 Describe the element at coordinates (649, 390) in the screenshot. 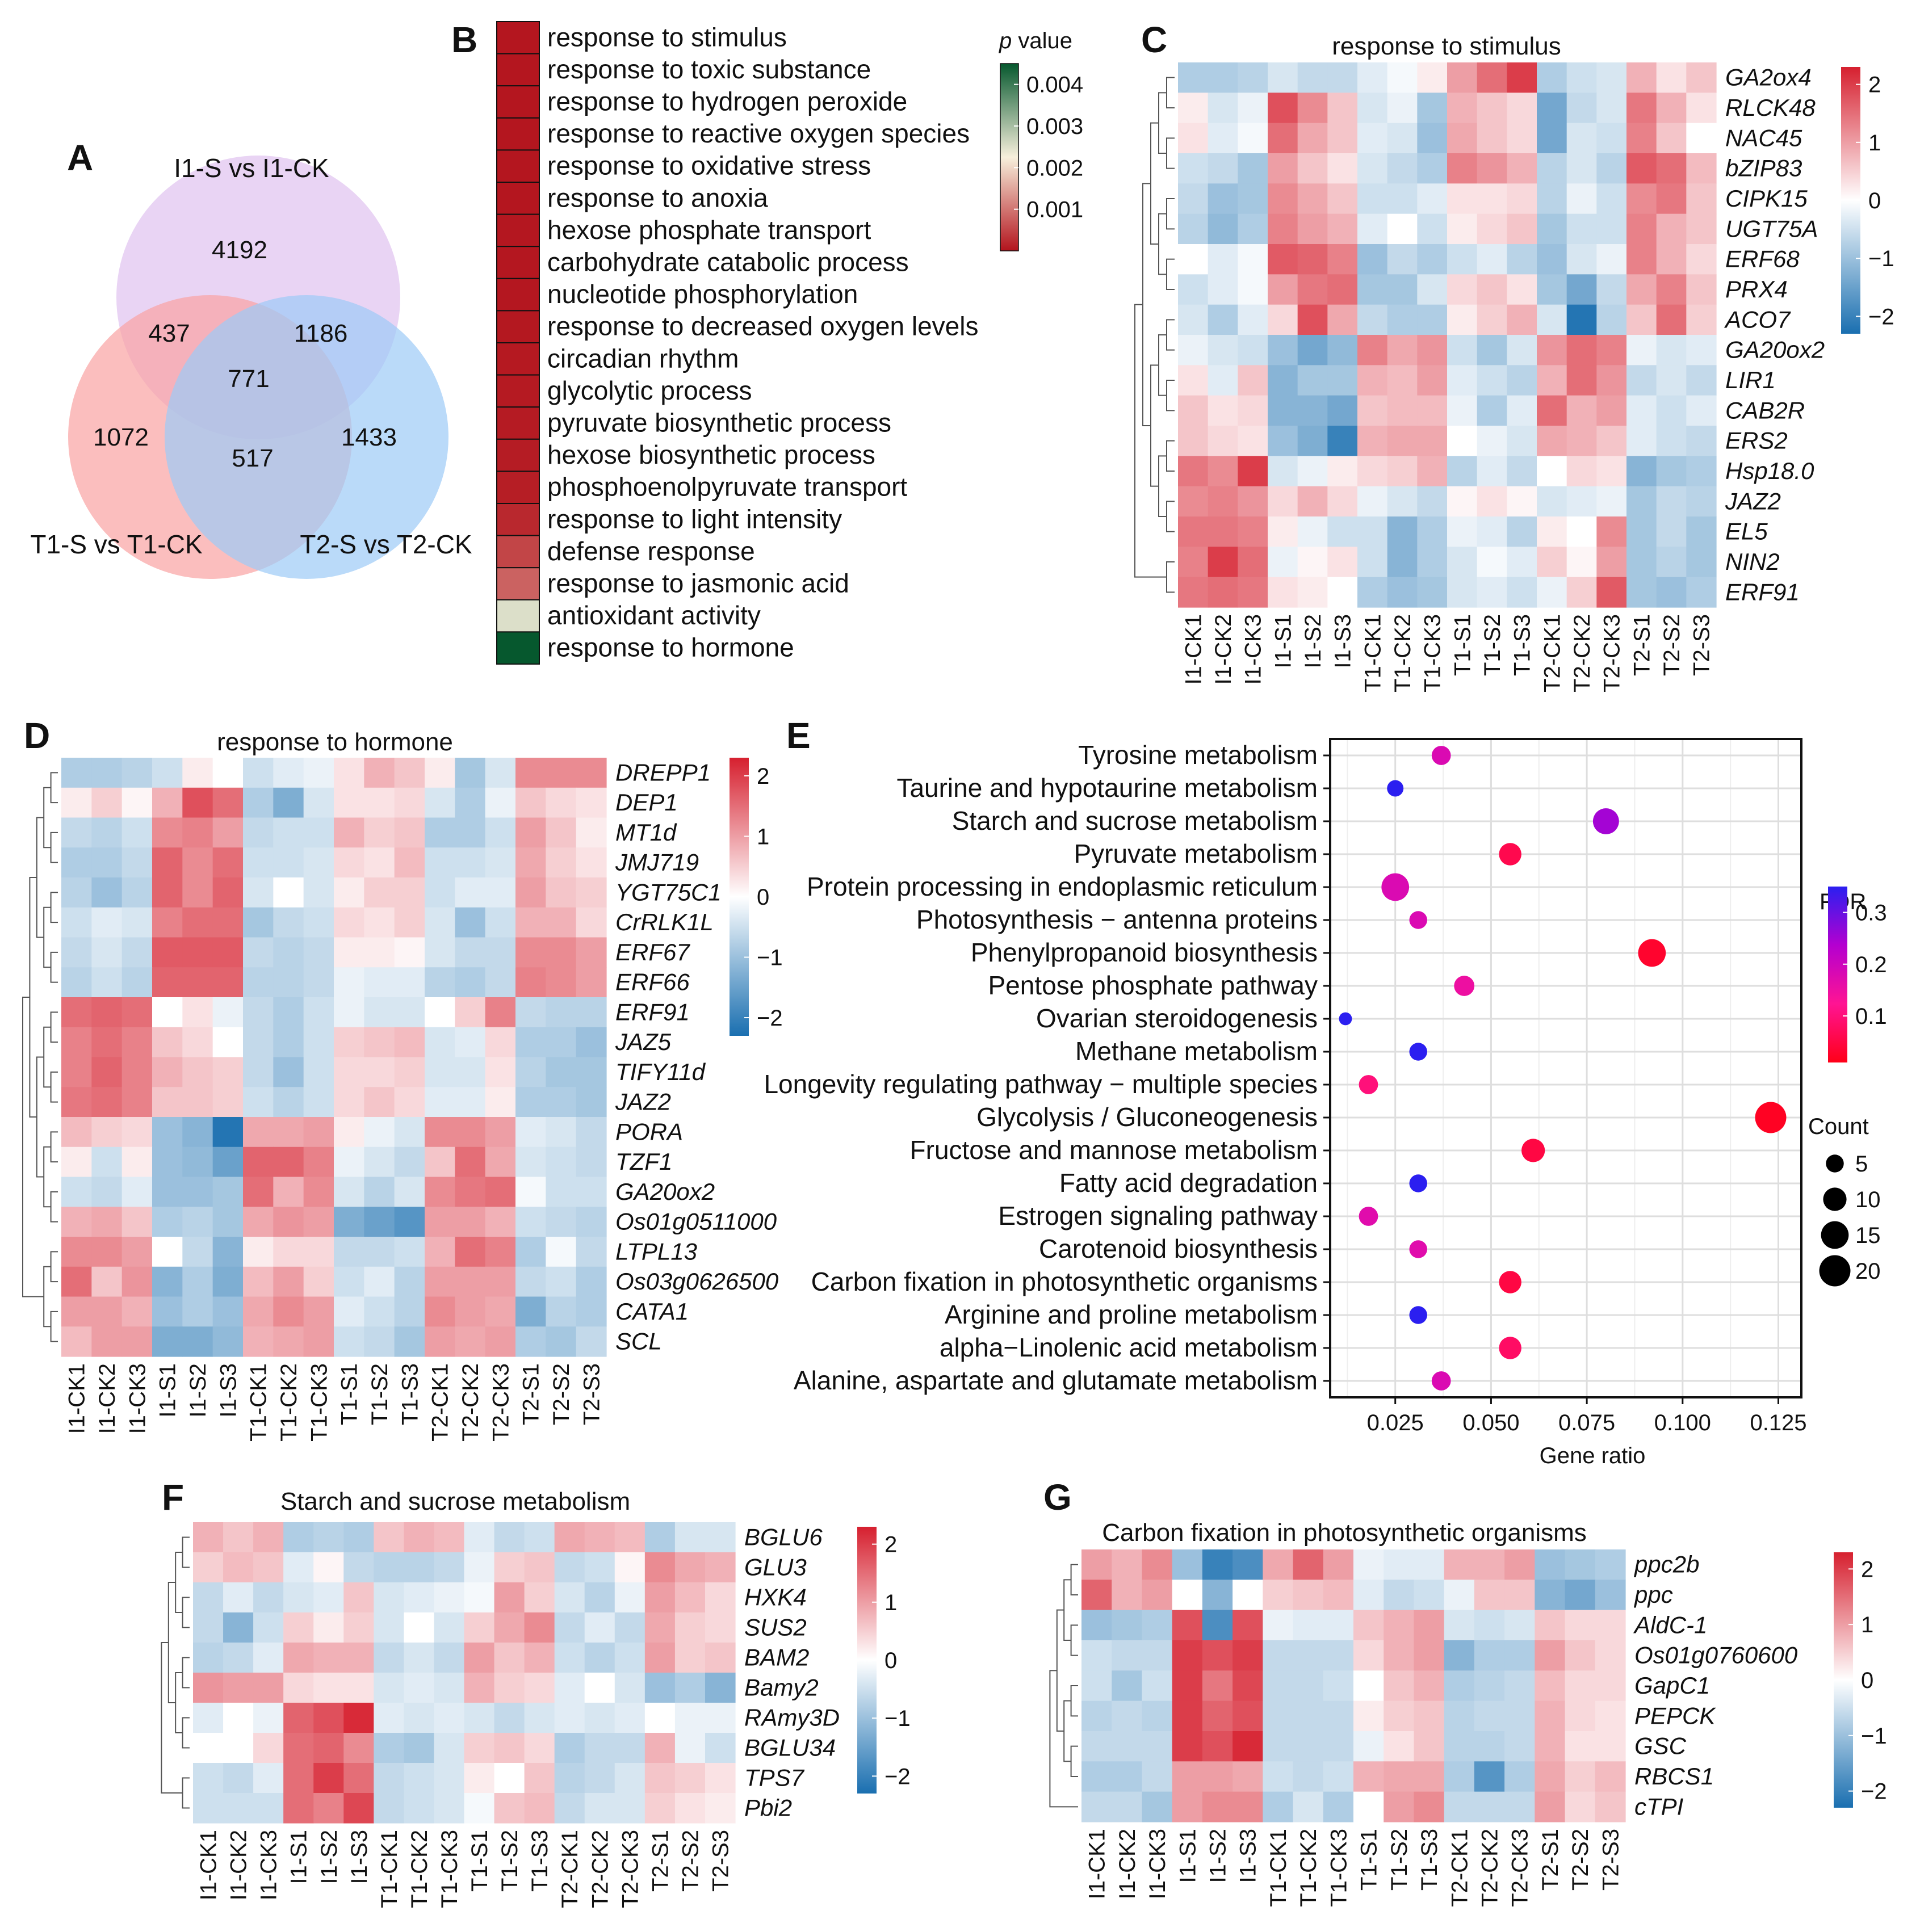

I see `go-term-label: glycolytic process` at that location.